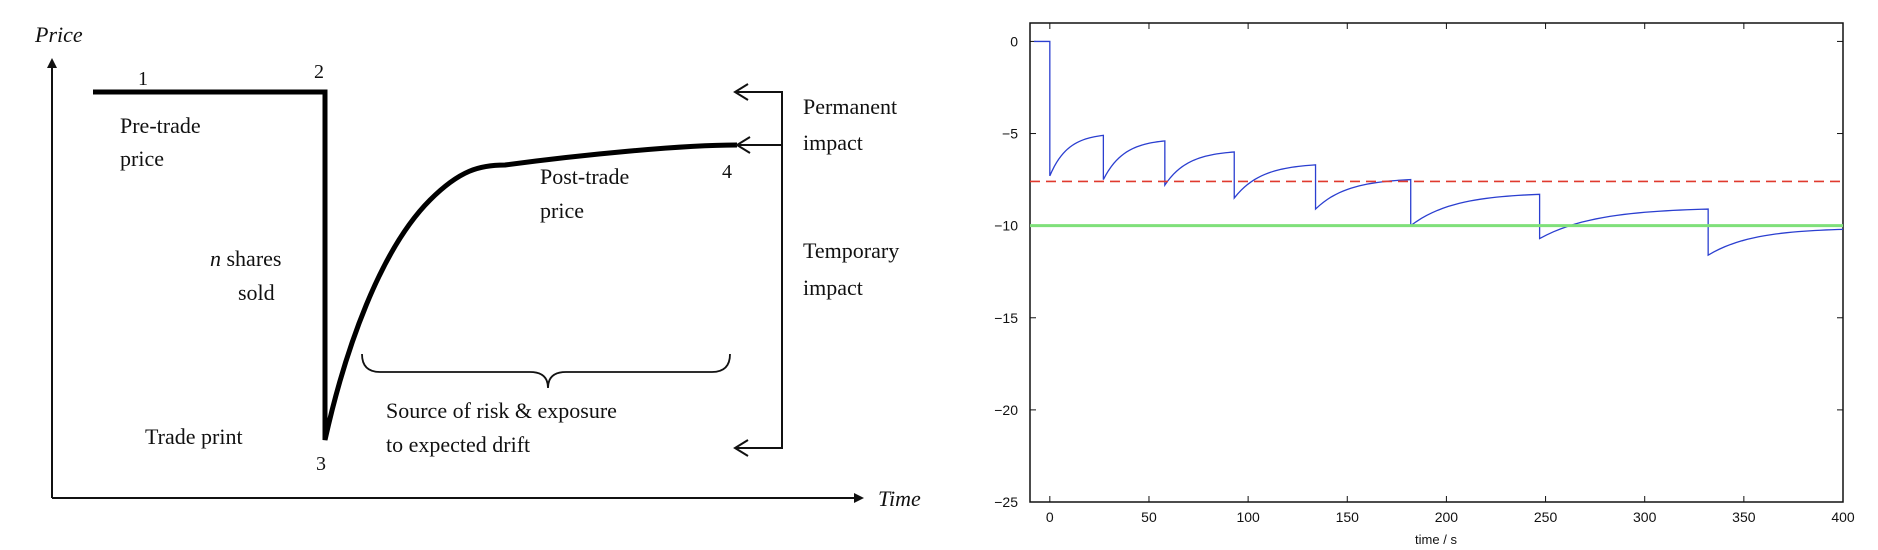 This screenshot has width=1878, height=550. I want to click on arrow-bottom-head, so click(741, 448).